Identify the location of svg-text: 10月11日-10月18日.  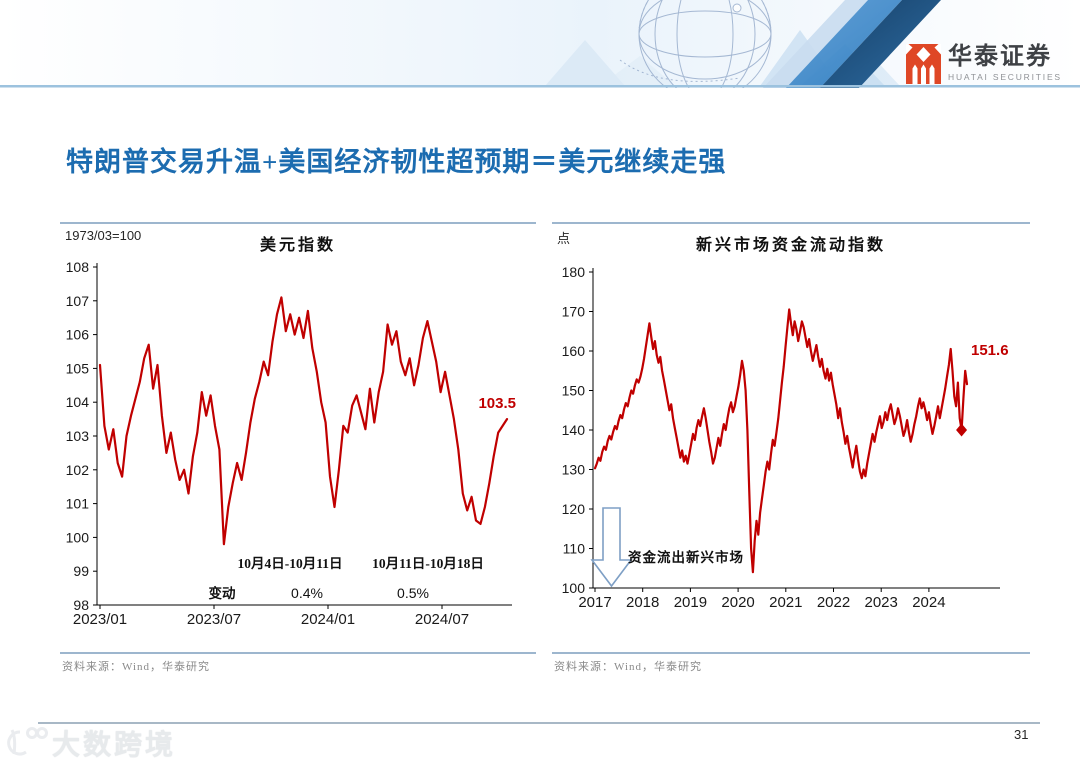
(428, 563).